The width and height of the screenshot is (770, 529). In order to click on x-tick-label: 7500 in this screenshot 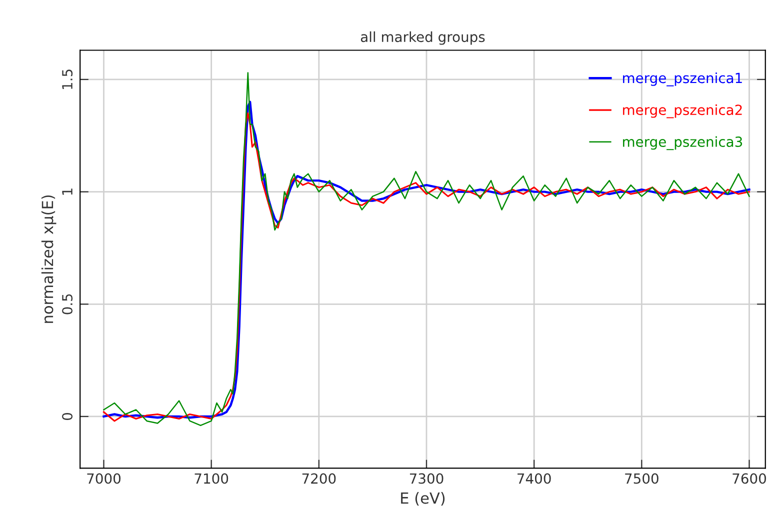, I will do `click(641, 478)`.